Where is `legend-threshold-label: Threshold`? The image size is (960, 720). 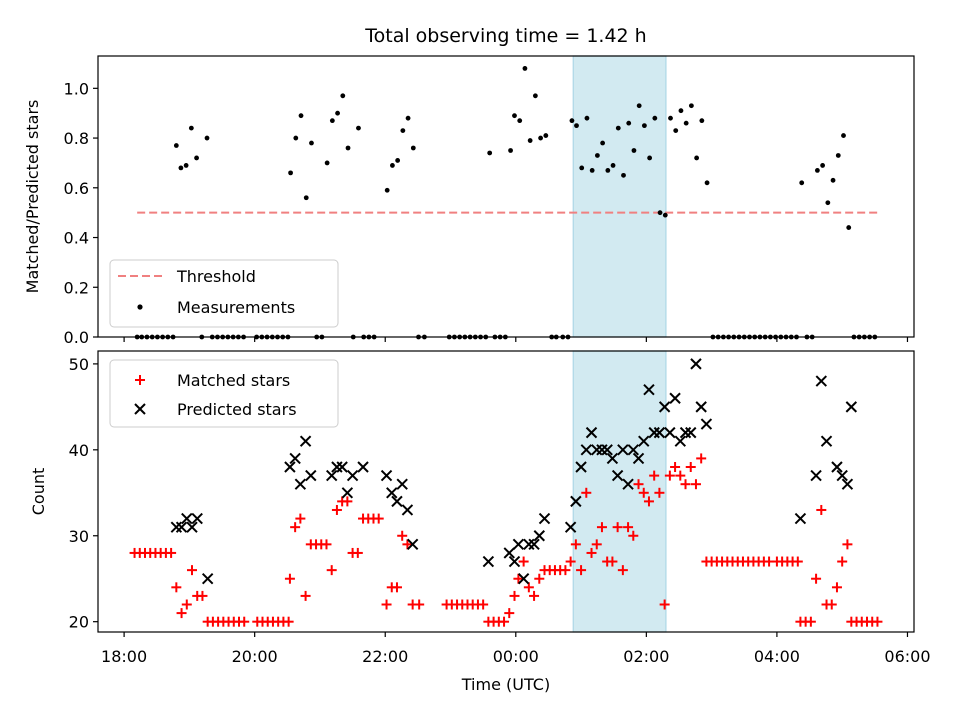 legend-threshold-label: Threshold is located at coordinates (216, 276).